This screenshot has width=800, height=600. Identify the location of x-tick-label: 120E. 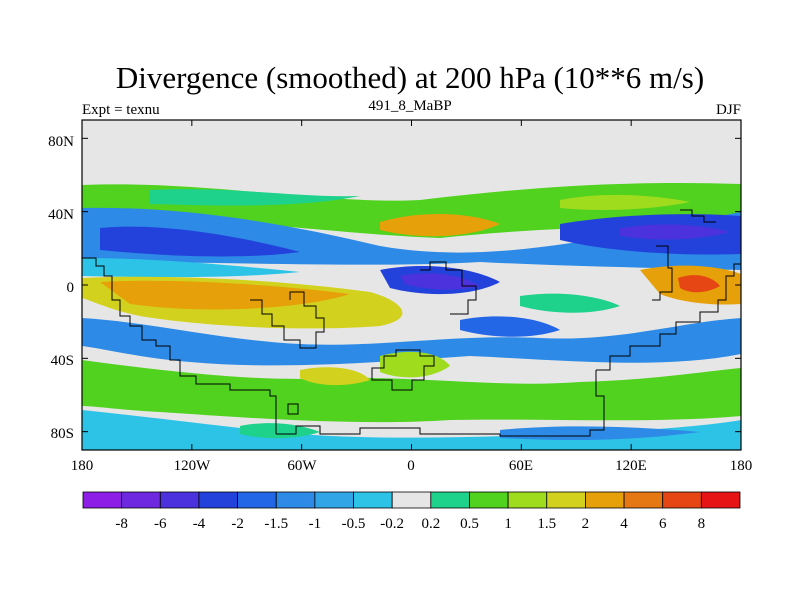
(631, 466).